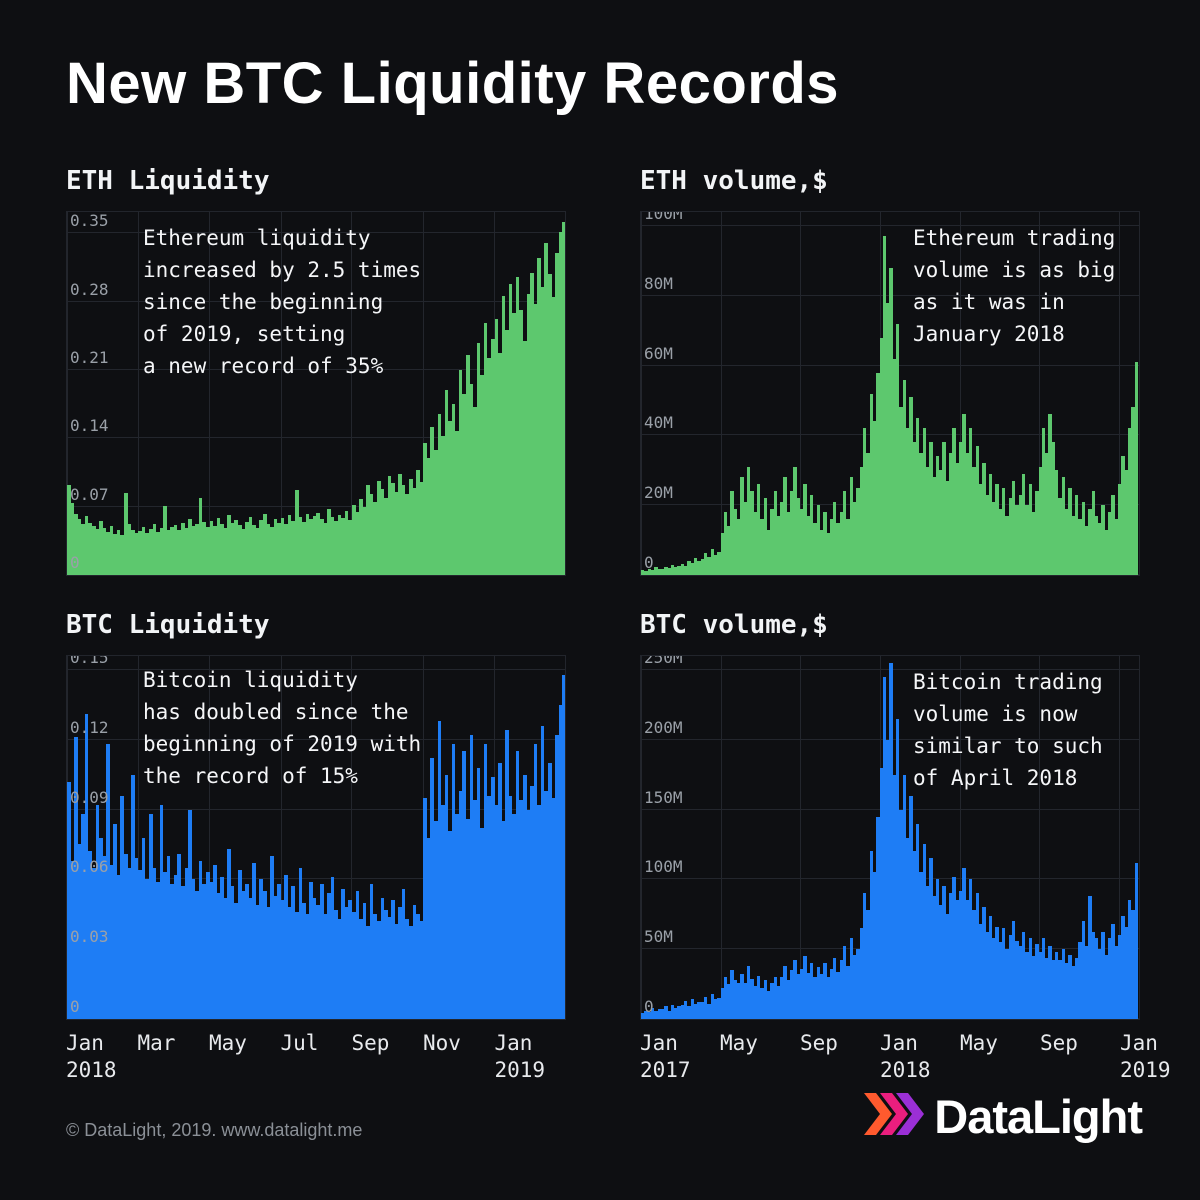  Describe the element at coordinates (658, 937) in the screenshot. I see `y-axis-label: 50M` at that location.